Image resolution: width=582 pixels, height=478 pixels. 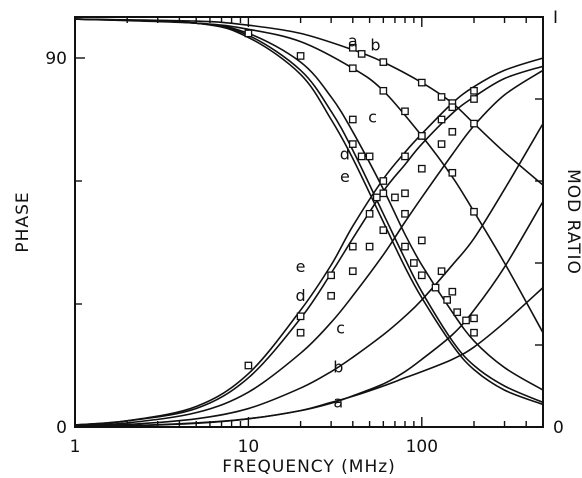 What do you see at coordinates (23, 221) in the screenshot?
I see `y-axis-left-label: PHASE` at bounding box center [23, 221].